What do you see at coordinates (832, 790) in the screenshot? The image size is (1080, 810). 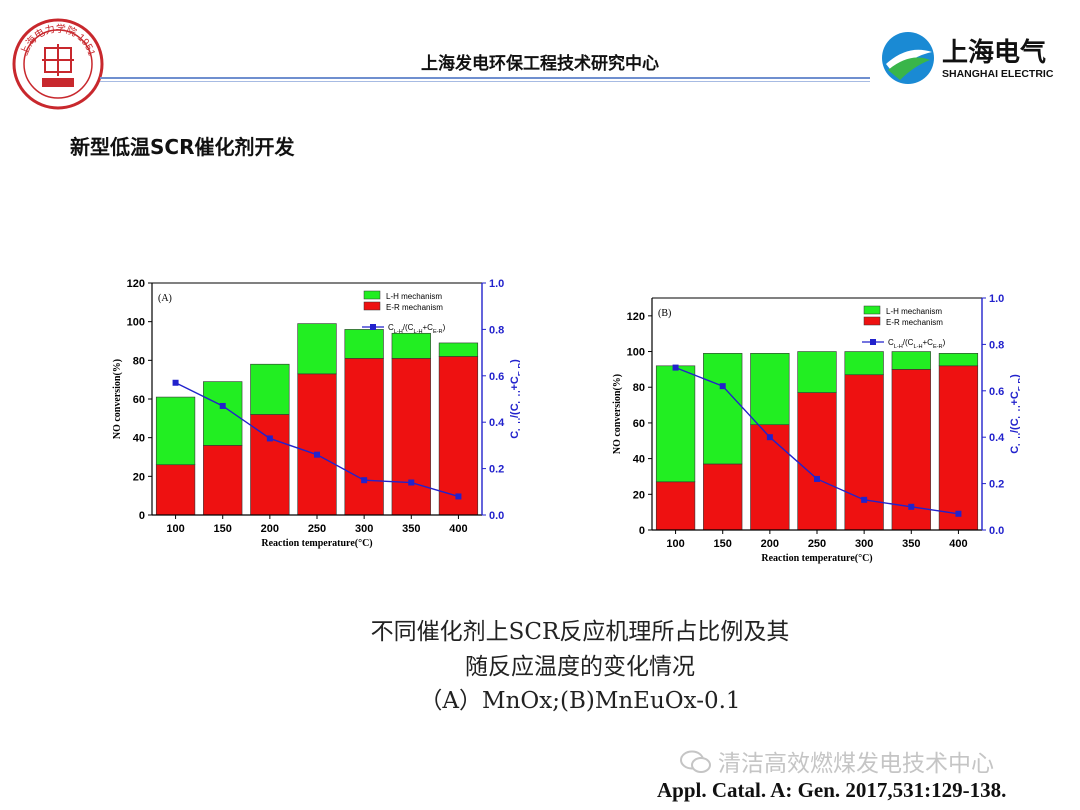 I see `citation: Appl. Catal. A: Gen. 2017,531:129-138.` at bounding box center [832, 790].